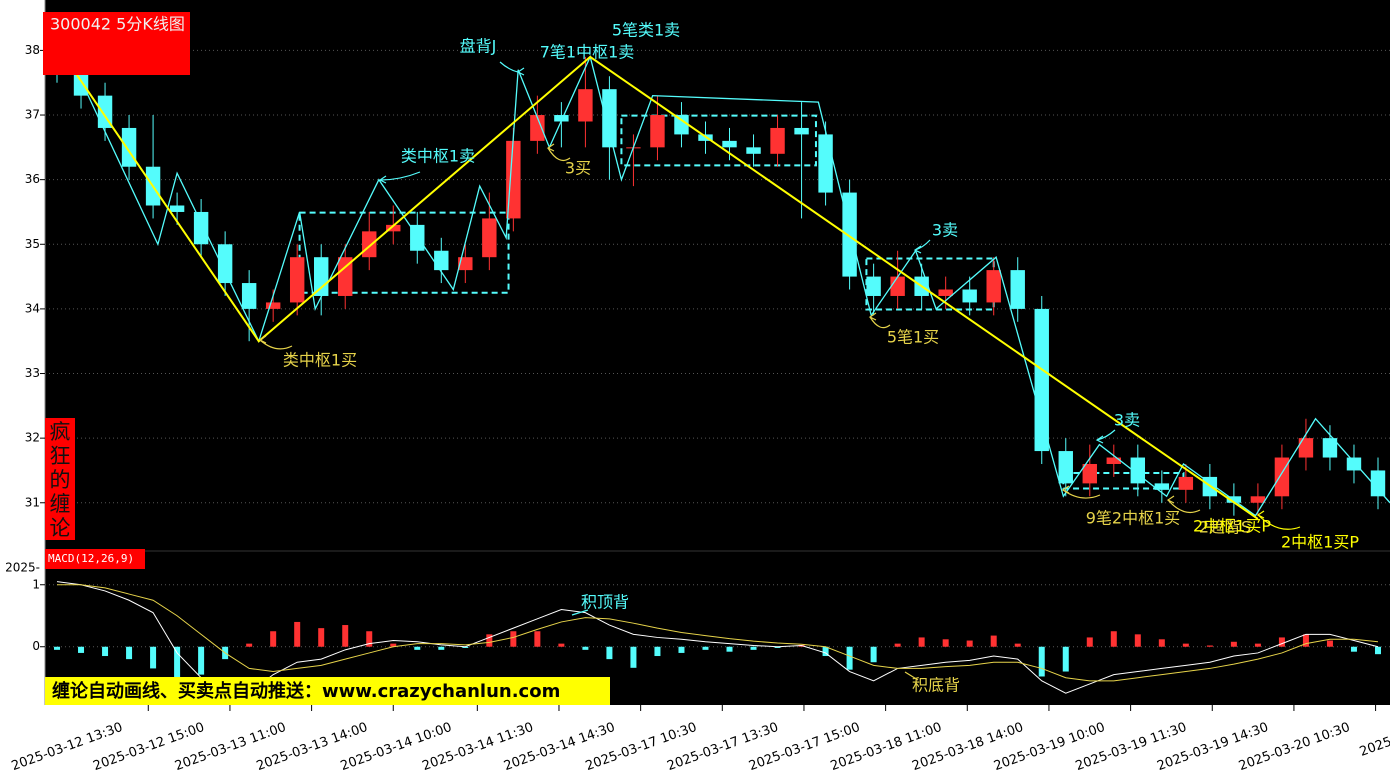  Describe the element at coordinates (717, 637) in the screenshot. I see `macd-panel` at that location.